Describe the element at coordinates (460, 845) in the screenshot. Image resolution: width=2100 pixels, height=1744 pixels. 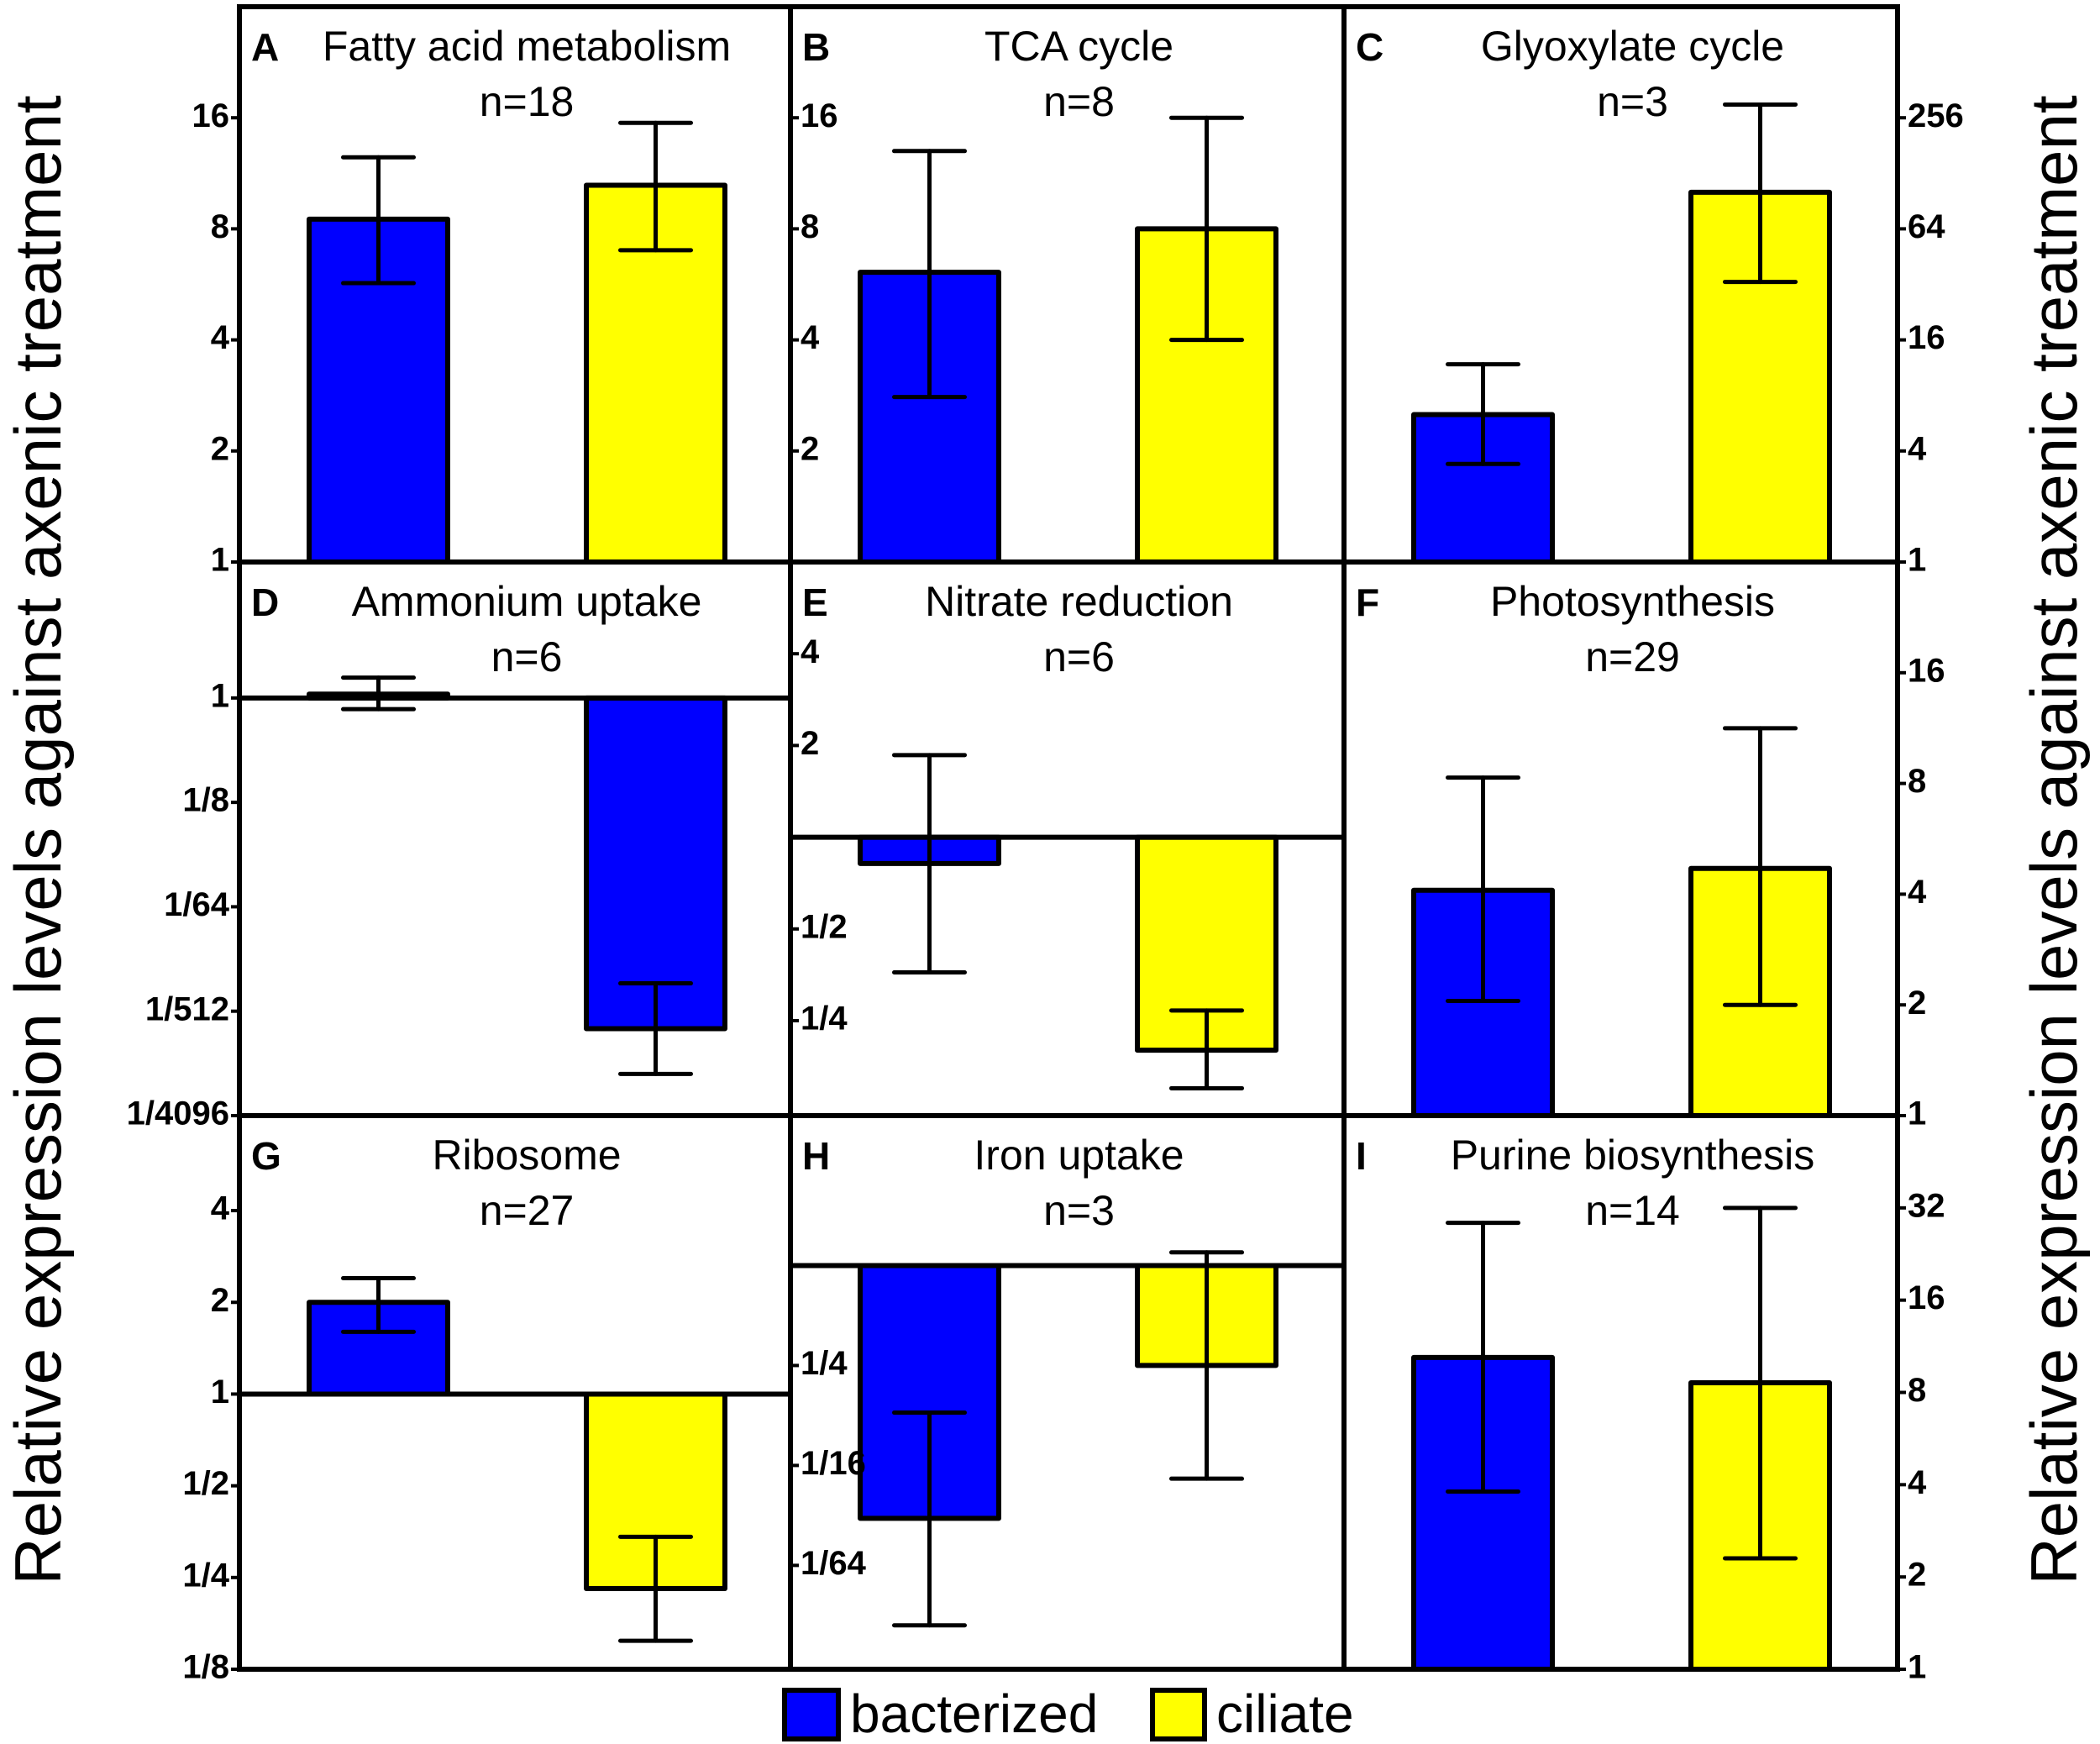
I see `panel-d: 1/4096 1/512 1/64 1/8 1 D Ammonium uptake n=6` at that location.